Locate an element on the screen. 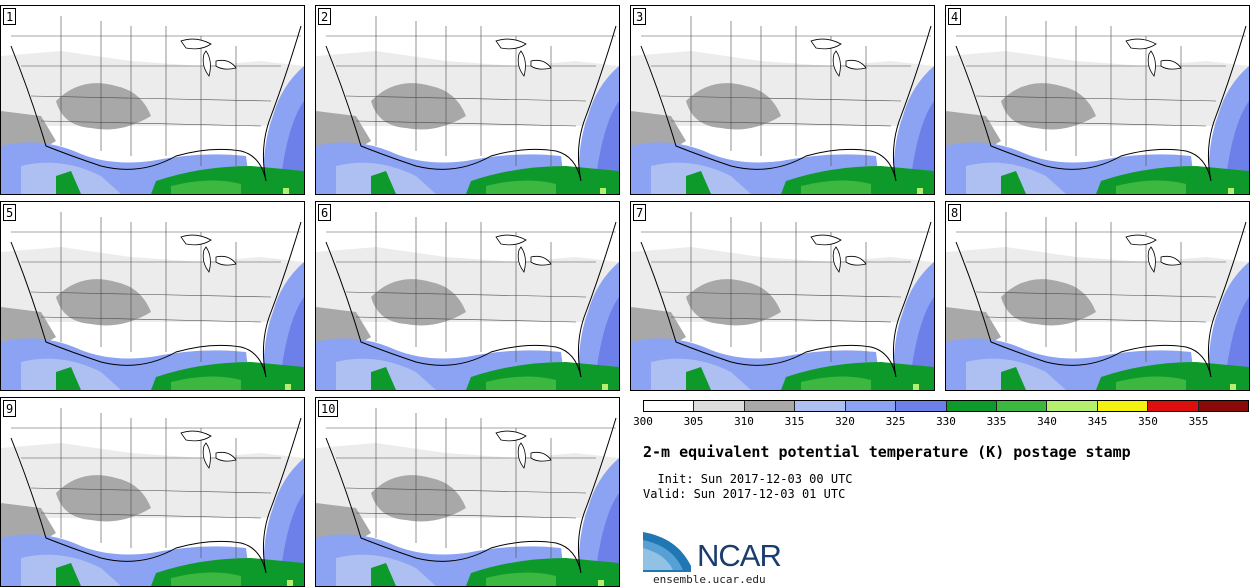 This screenshot has width=1260, height=588. colorbar-labels: 300 305 310 315 320 325 330 335 340 345 350 355 is located at coordinates (941, 422).